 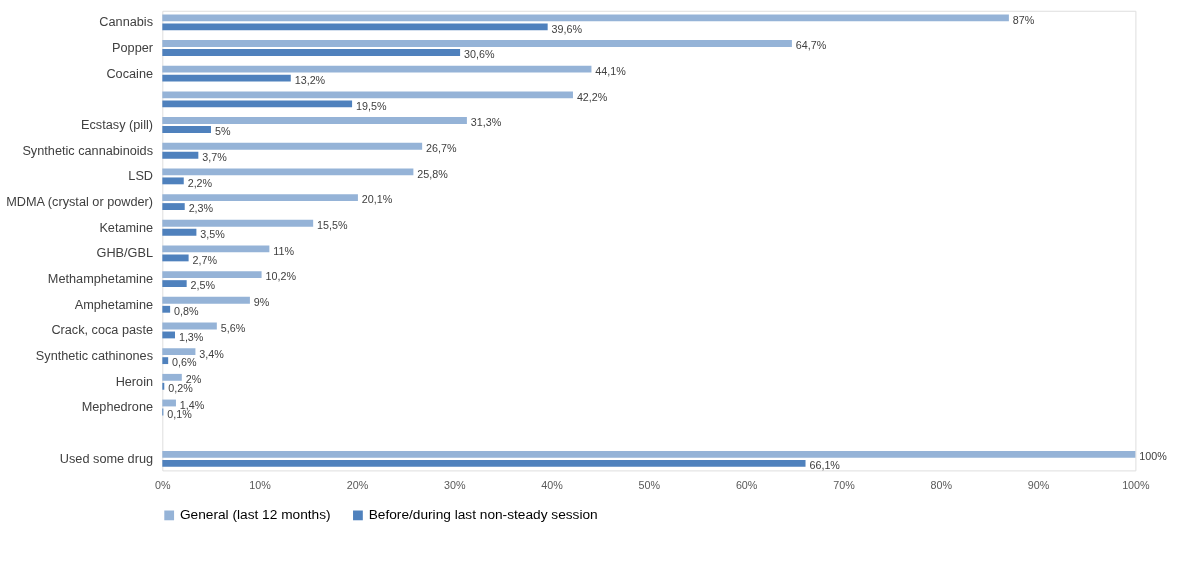 I want to click on y-tick-label: Mephedrone, so click(x=117, y=407).